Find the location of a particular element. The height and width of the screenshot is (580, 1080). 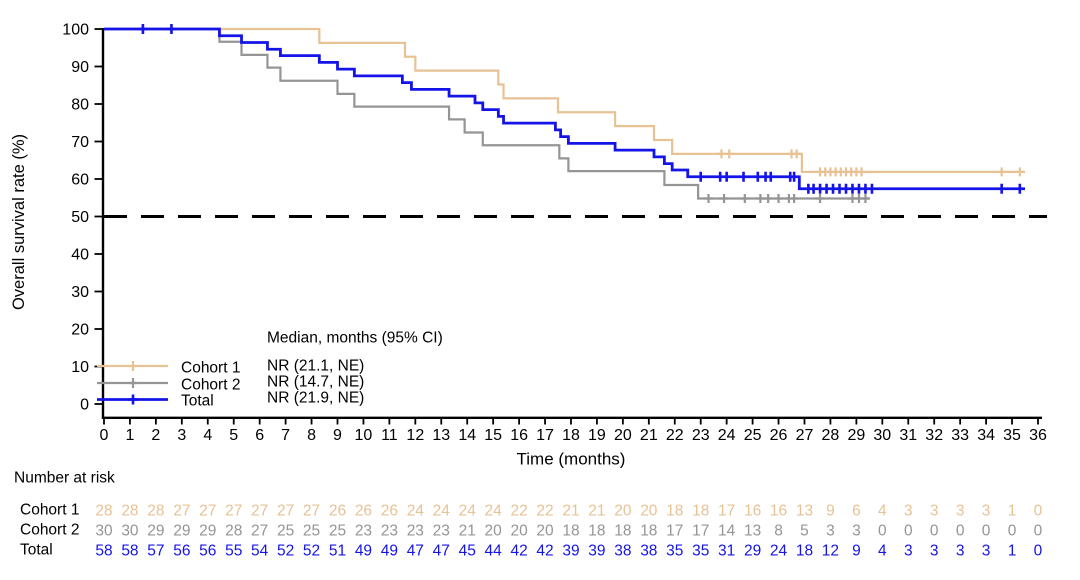

risk-count-cohort2-m24: 14 is located at coordinates (727, 531).